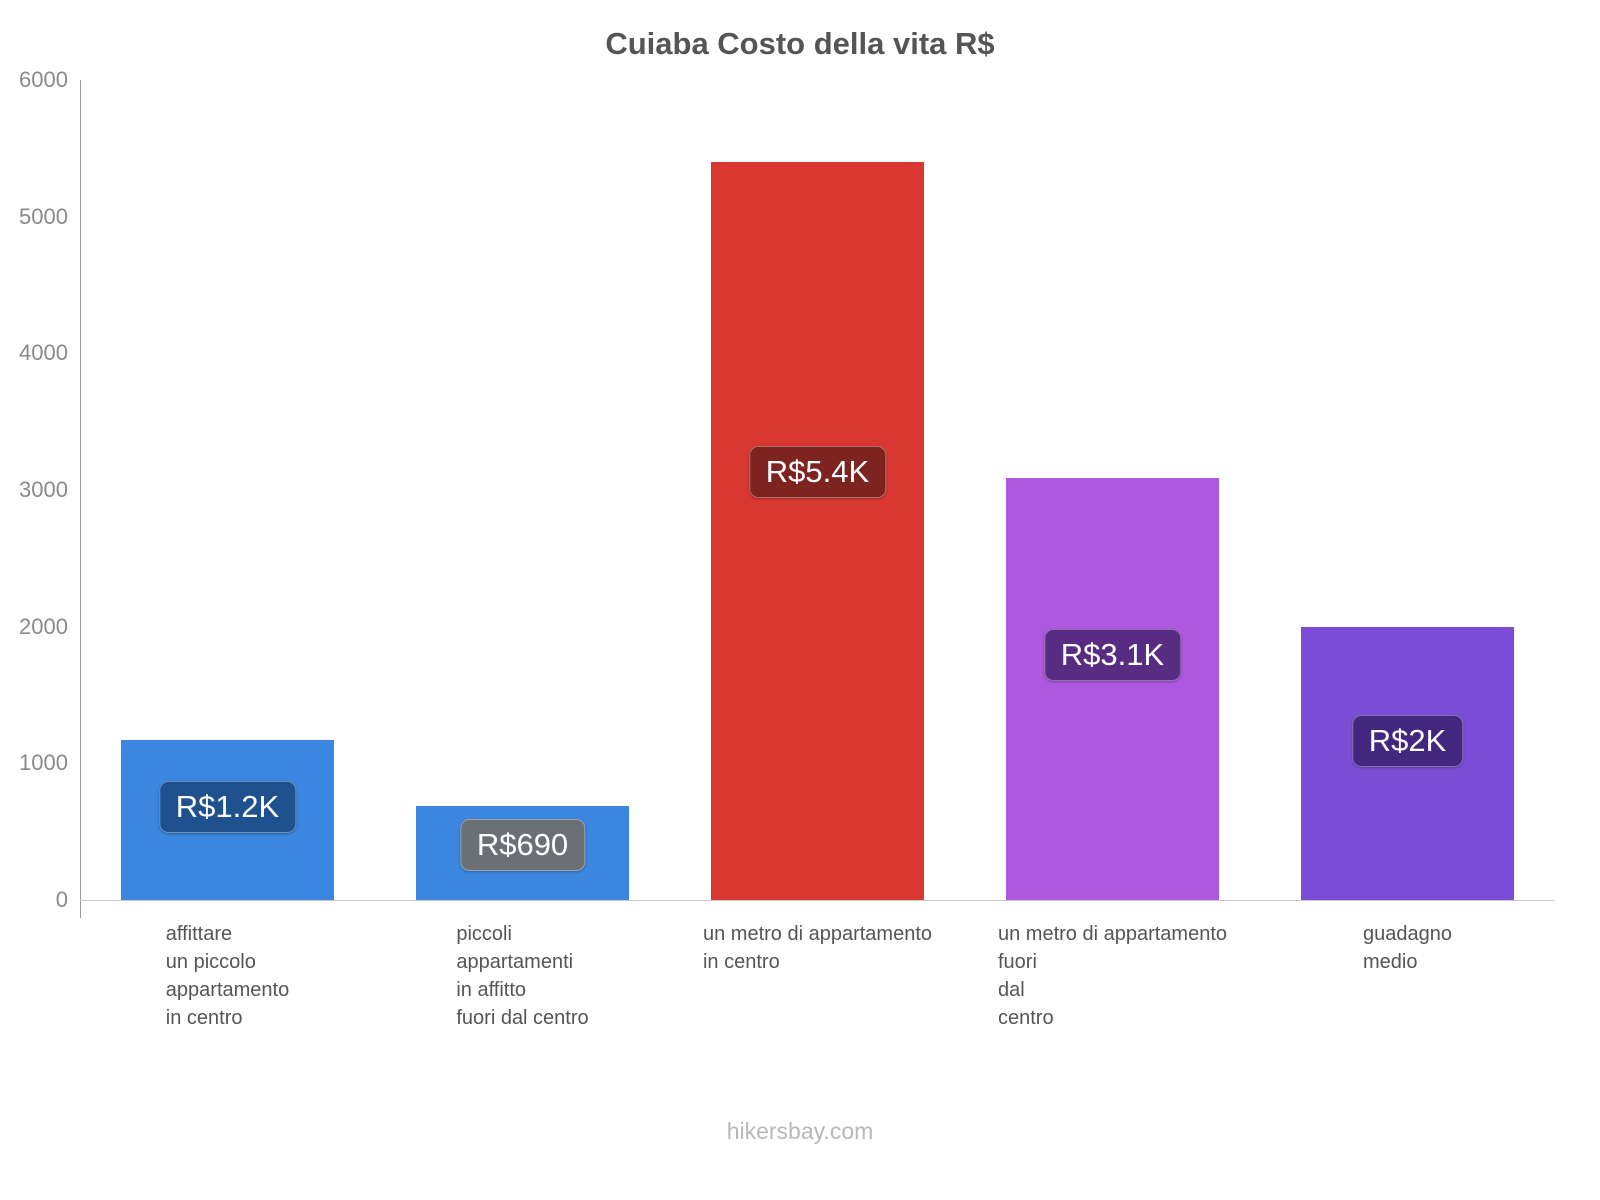 The height and width of the screenshot is (1200, 1600). I want to click on y-tick-label: 2000, so click(43, 626).